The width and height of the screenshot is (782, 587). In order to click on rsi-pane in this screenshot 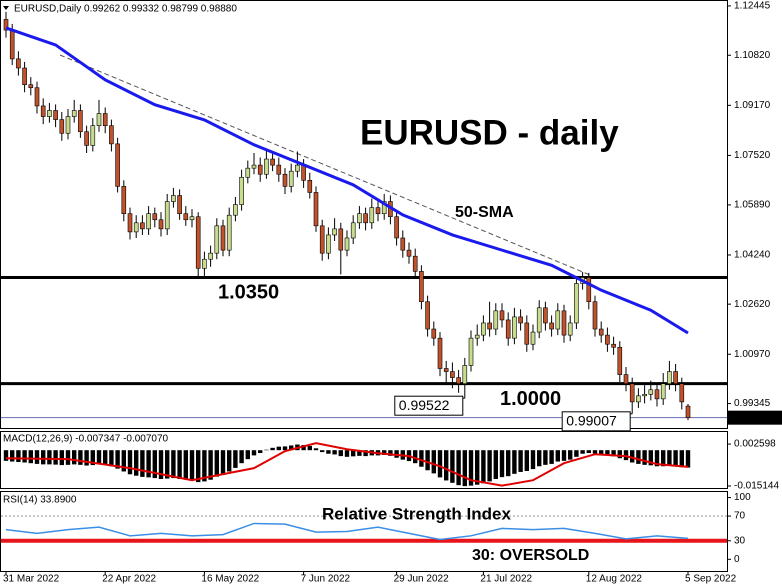, I will do `click(364, 531)`.